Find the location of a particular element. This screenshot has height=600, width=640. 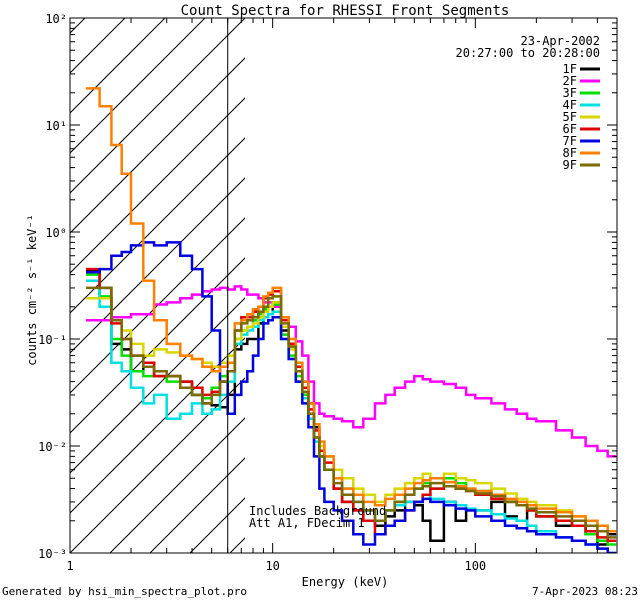

legend-label-6F: 6F is located at coordinates (570, 129).